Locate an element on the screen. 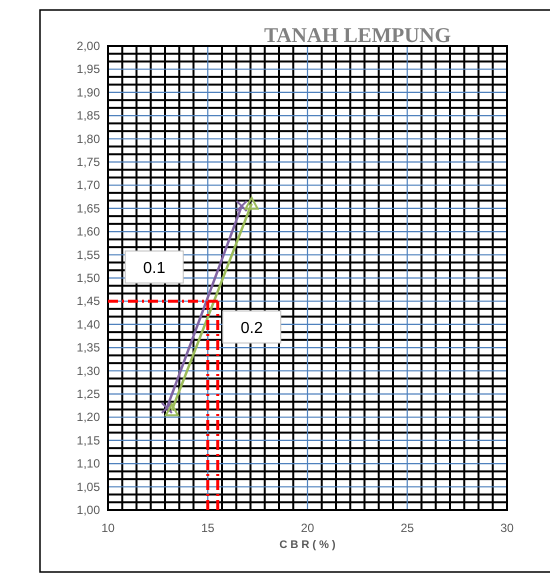  text: 0.1 is located at coordinates (154, 268).